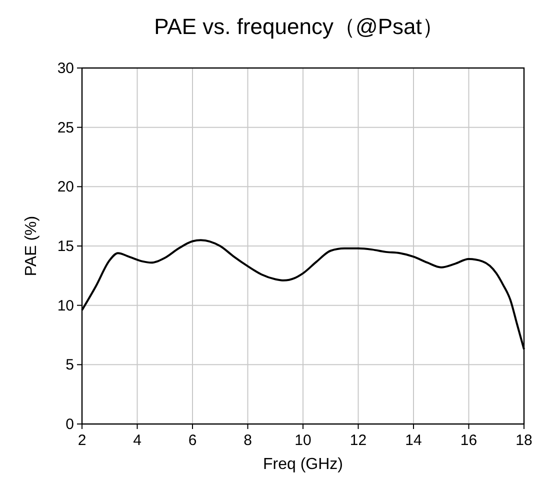  Describe the element at coordinates (248, 440) in the screenshot. I see `x-tick-label: 8` at that location.